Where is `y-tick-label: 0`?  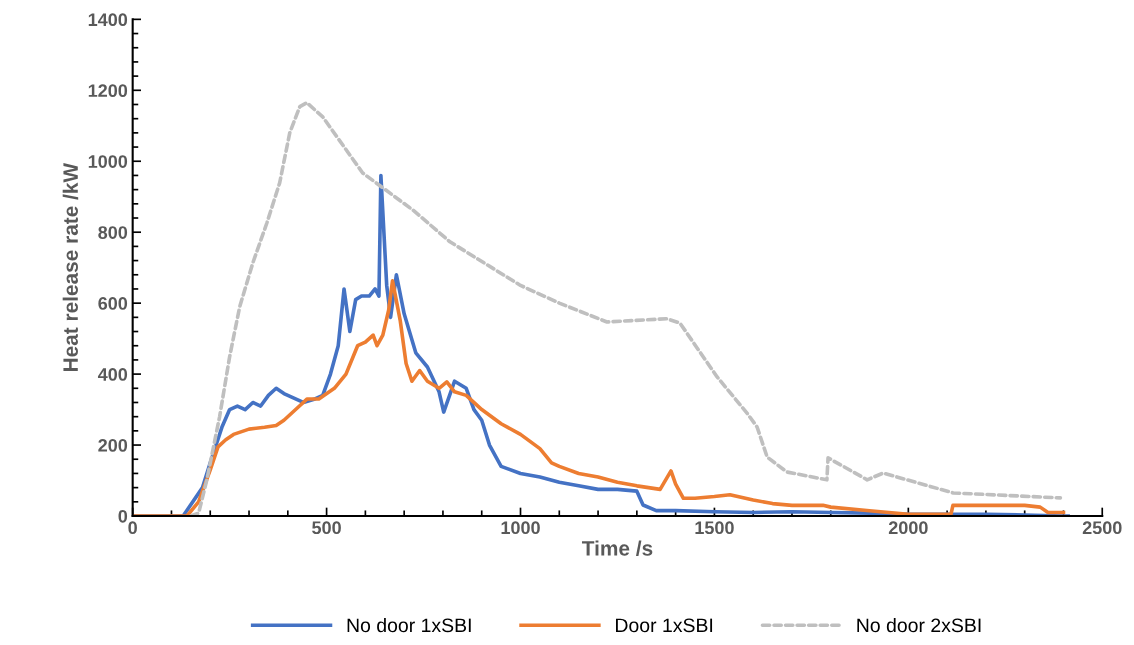 y-tick-label: 0 is located at coordinates (123, 516).